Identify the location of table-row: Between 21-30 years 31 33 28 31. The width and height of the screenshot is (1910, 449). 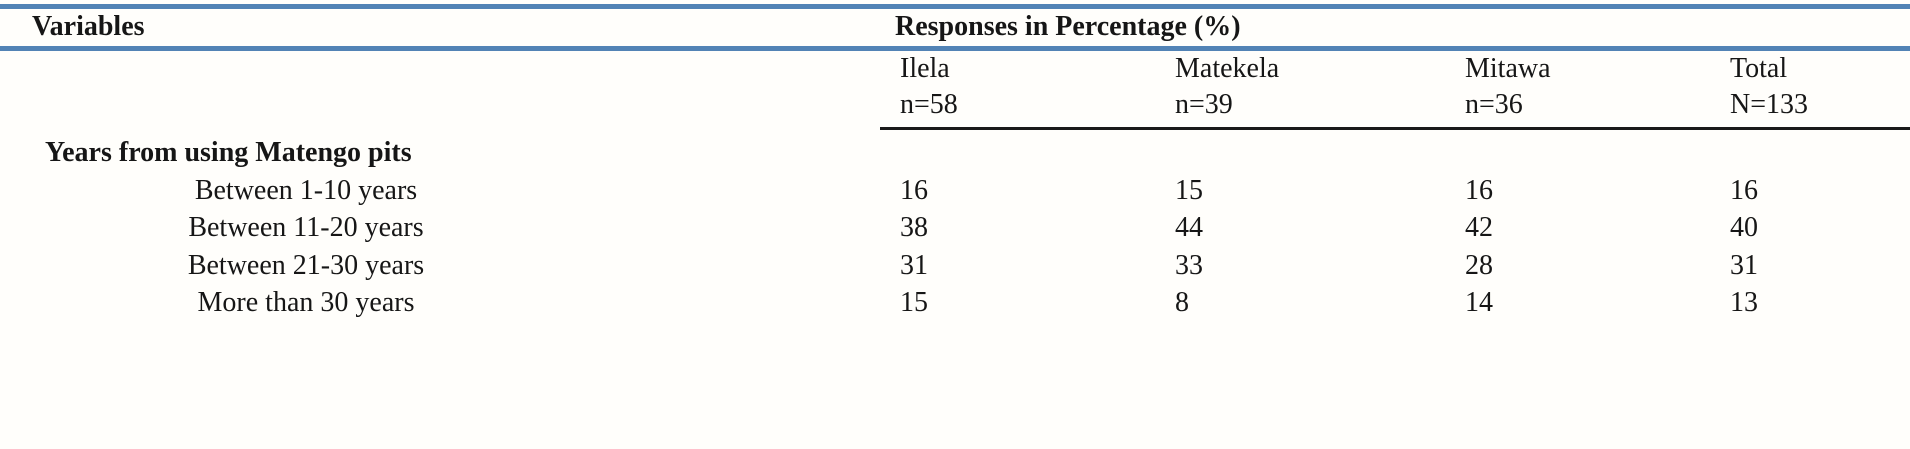
(955, 269).